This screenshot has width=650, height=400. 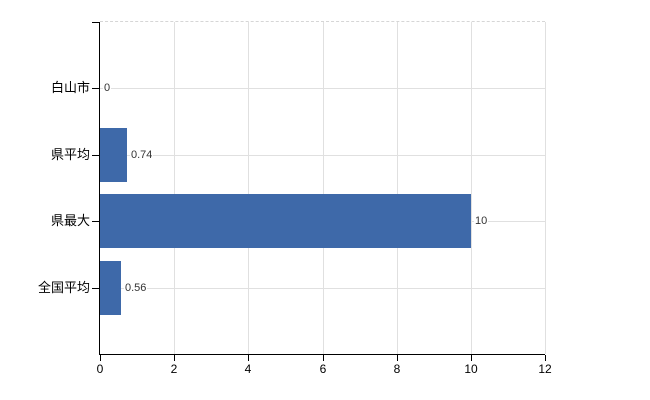 What do you see at coordinates (63, 287) in the screenshot?
I see `category-label-全国平均: 全国平均` at bounding box center [63, 287].